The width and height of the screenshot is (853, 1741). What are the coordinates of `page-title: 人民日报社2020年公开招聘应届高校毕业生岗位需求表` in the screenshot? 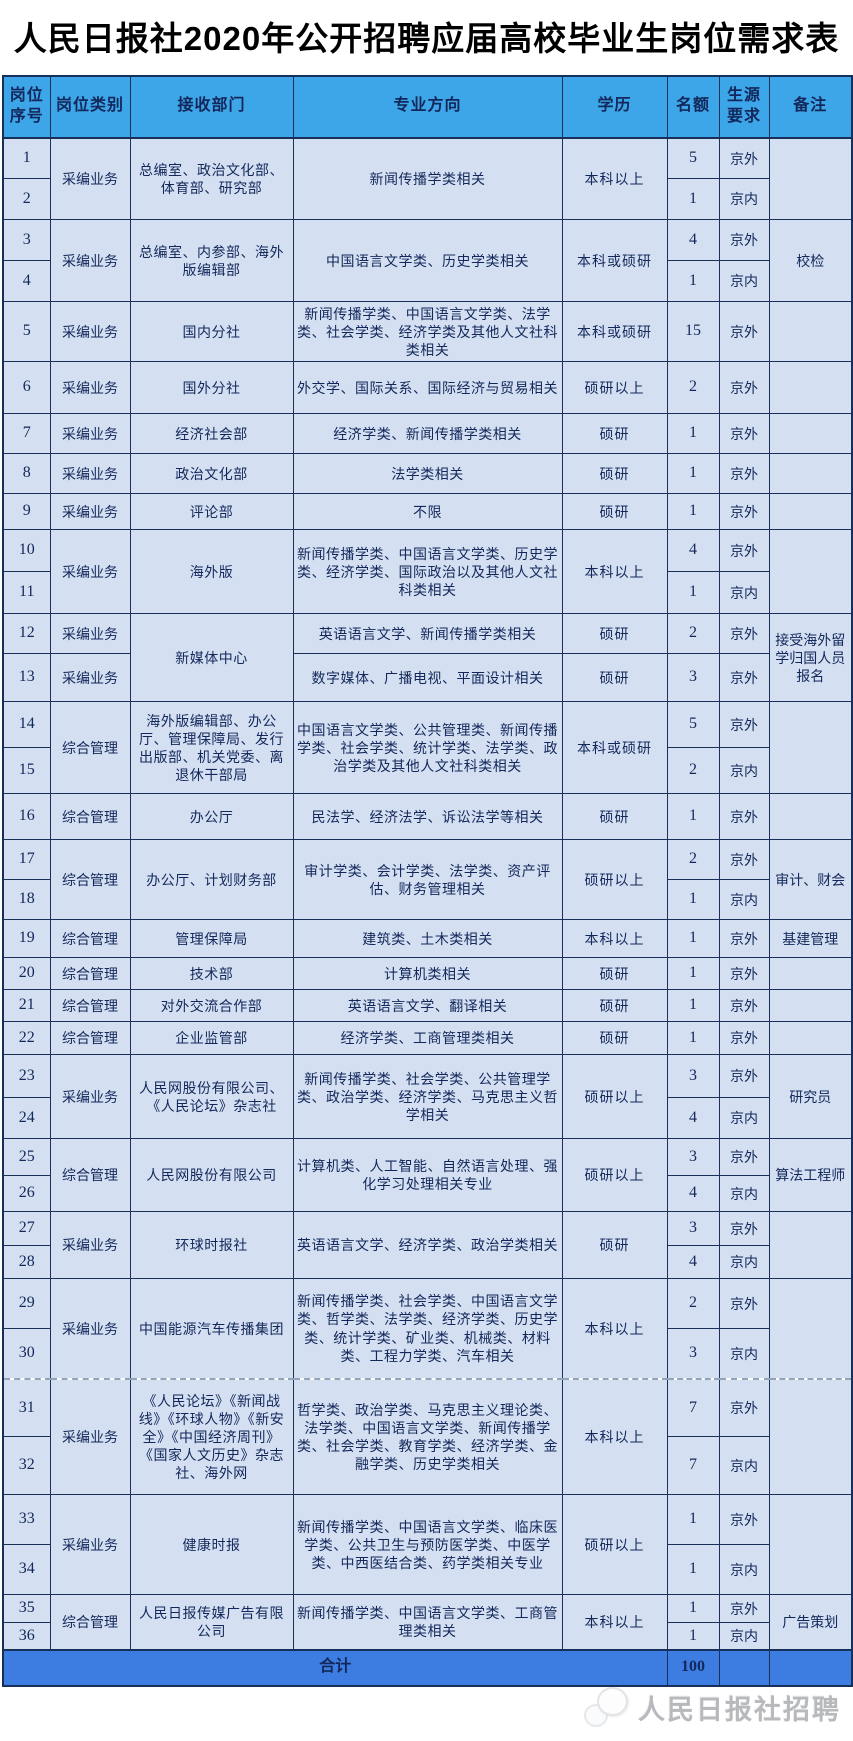 It's located at (426, 38).